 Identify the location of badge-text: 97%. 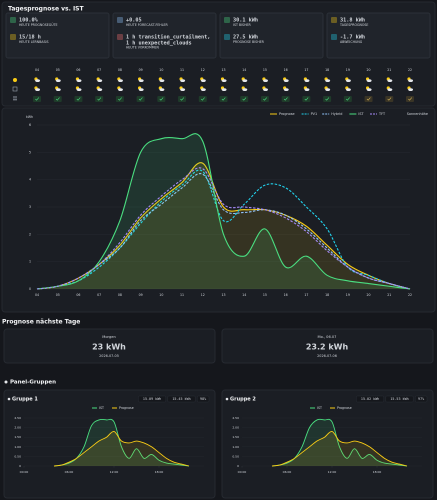
(421, 399).